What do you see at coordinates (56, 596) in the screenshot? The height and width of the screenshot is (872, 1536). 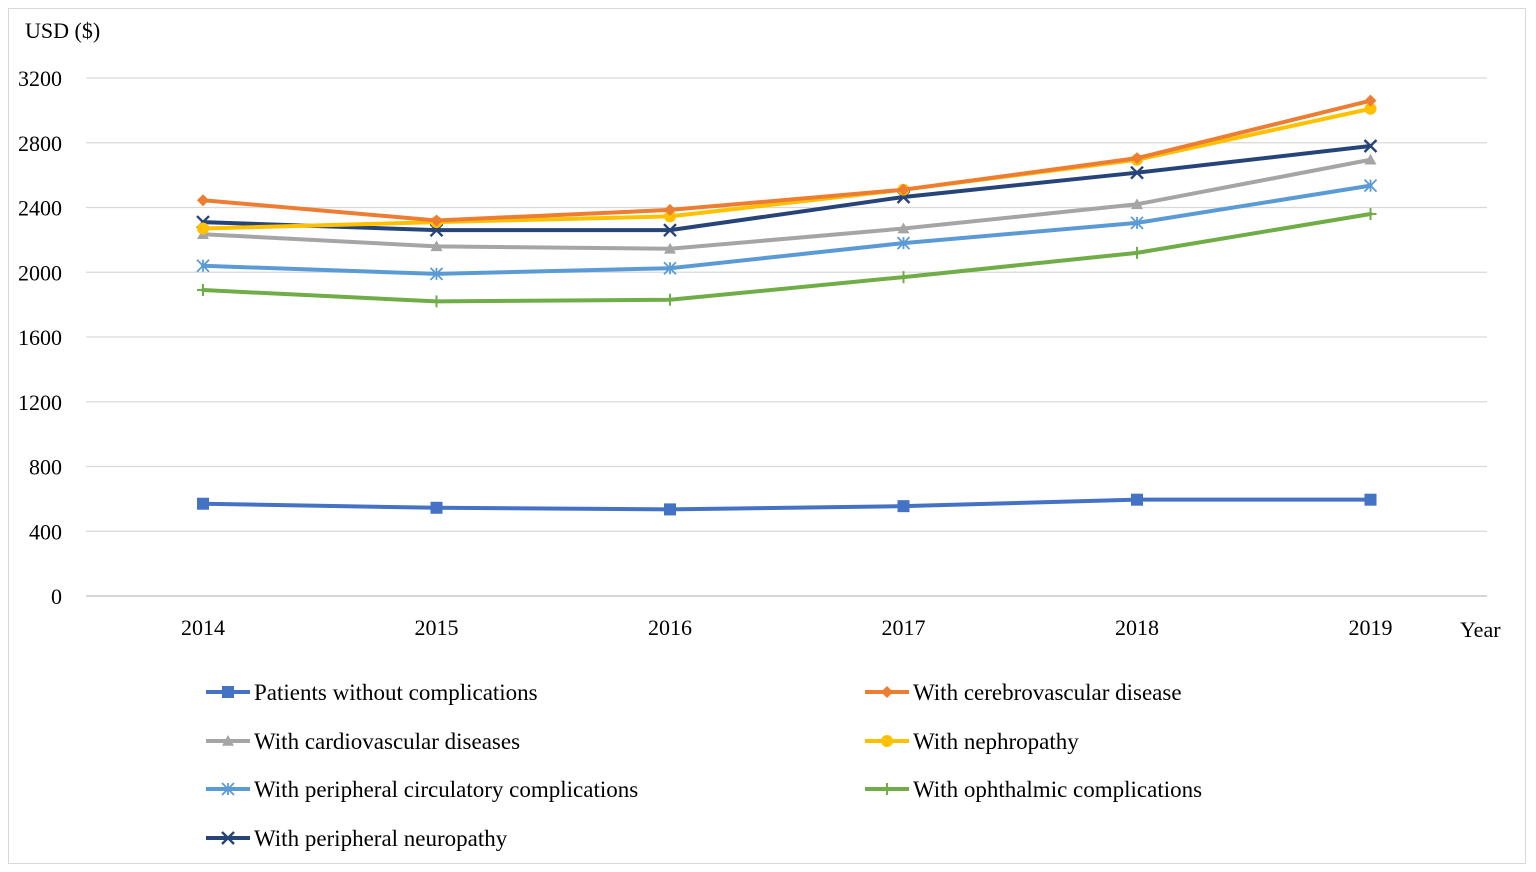 I see `y-tick-label: 0` at bounding box center [56, 596].